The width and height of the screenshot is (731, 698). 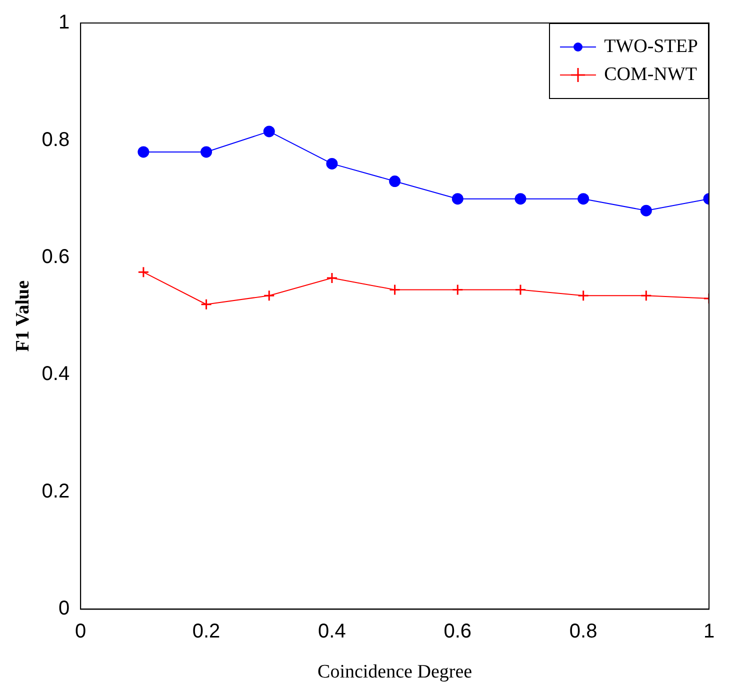 What do you see at coordinates (56, 374) in the screenshot?
I see `y-tick-label: 0.4` at bounding box center [56, 374].